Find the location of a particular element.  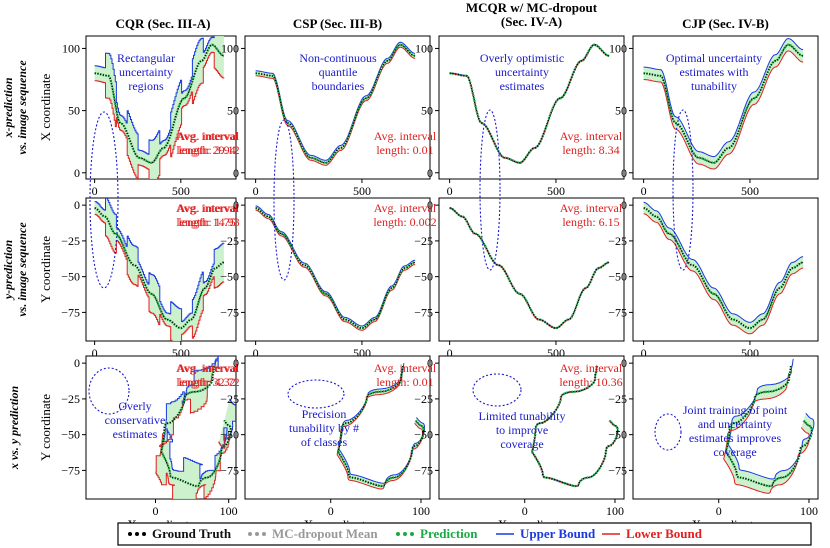

interval-label: length: 14.93 is located at coordinates (207, 222).